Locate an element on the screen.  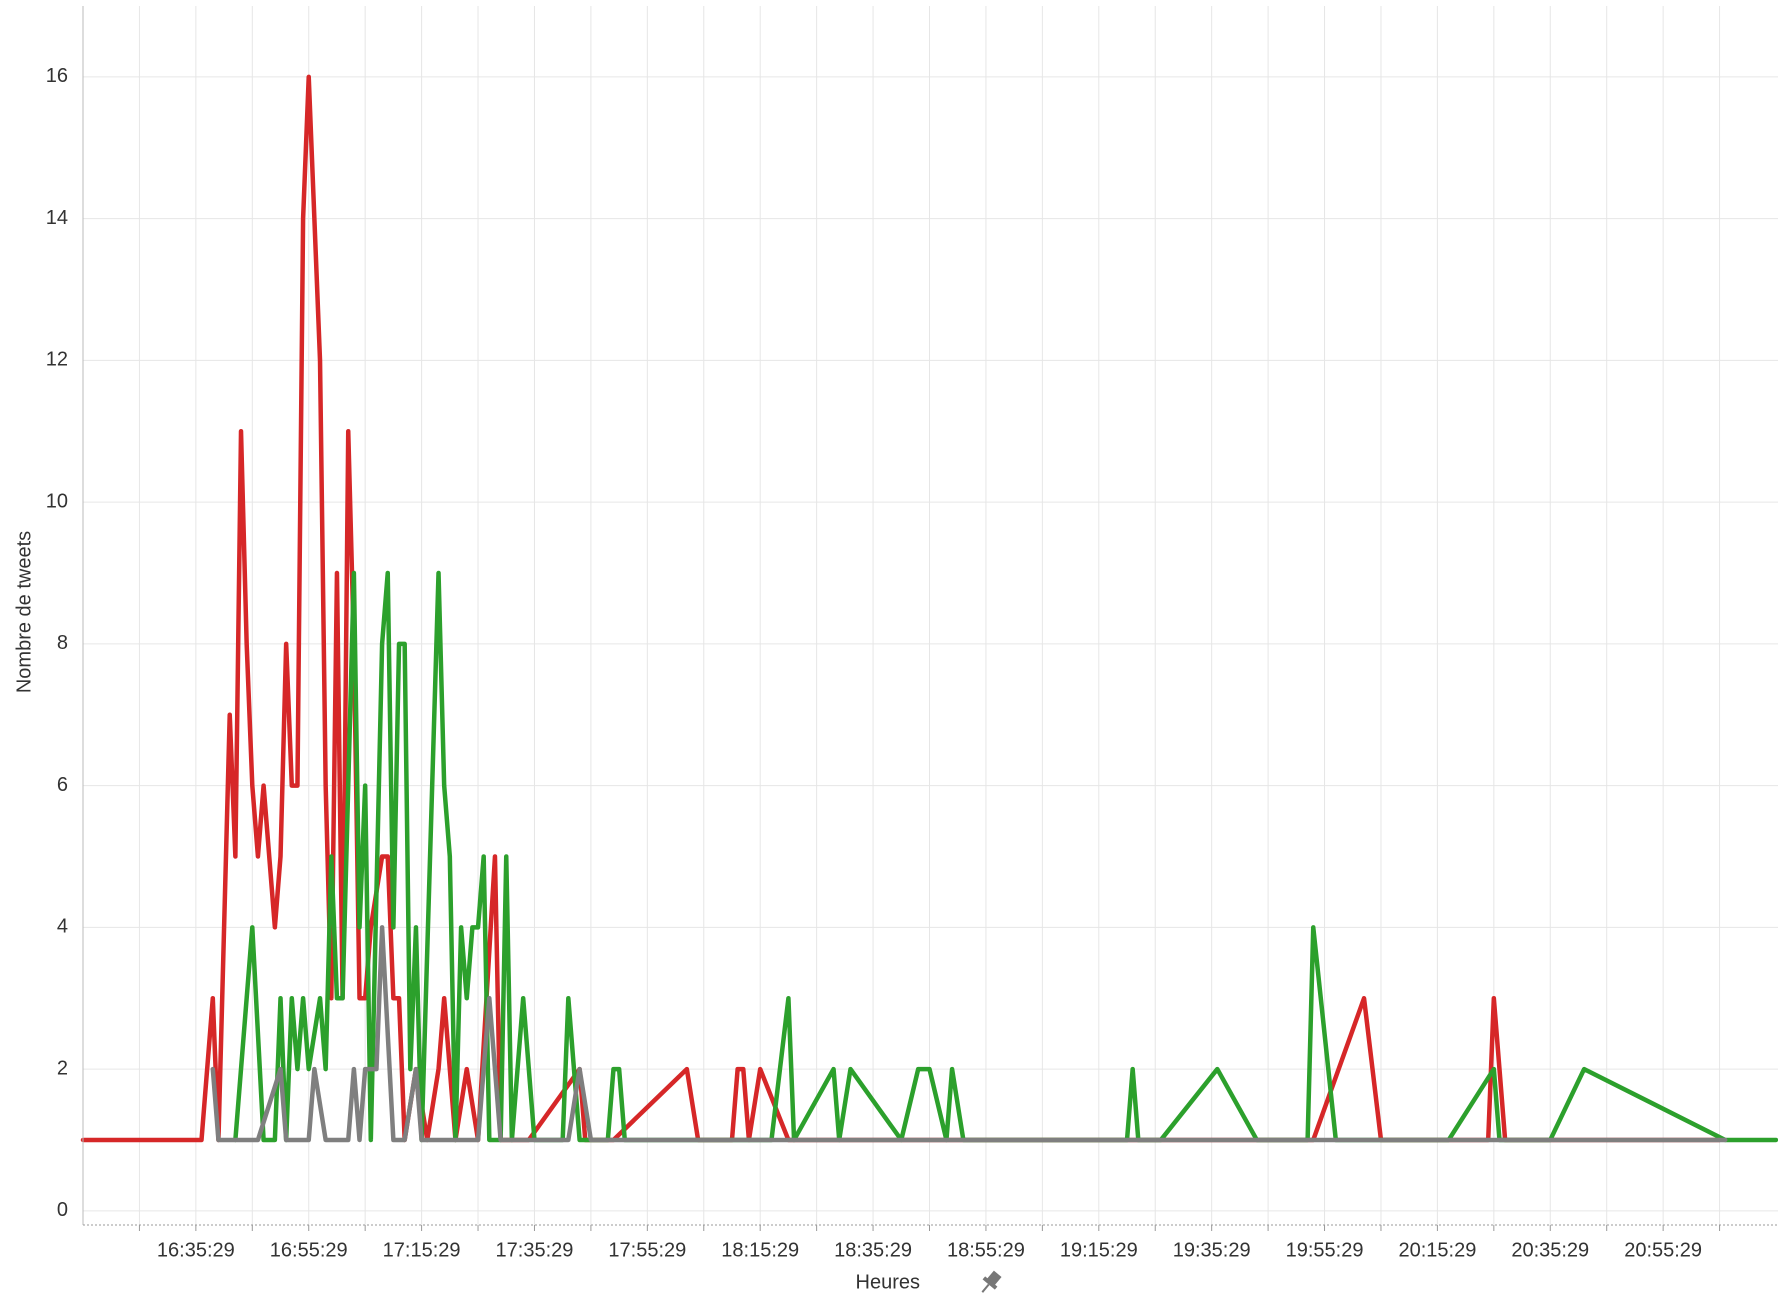
x-tick-label: 17:15:29 is located at coordinates (422, 1250).